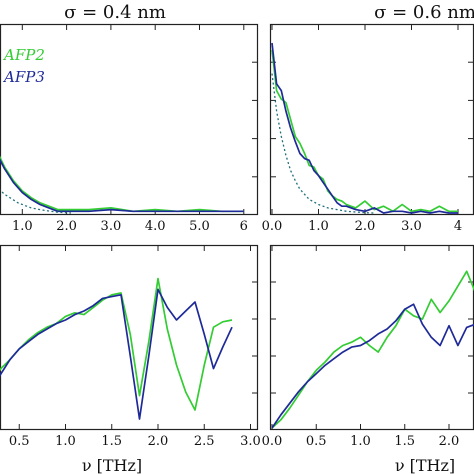 Image resolution: width=474 pixels, height=474 pixels. I want to click on x-tick-label: 5.0, so click(199, 226).